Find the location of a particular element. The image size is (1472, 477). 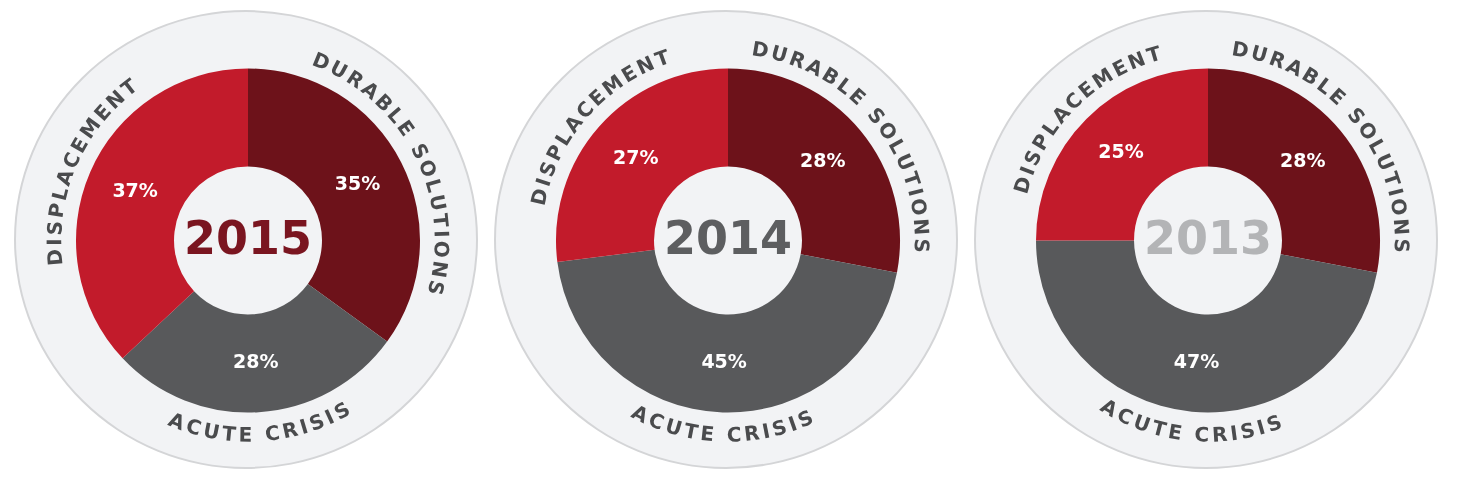

data-label: 47% is located at coordinates (1196, 360).